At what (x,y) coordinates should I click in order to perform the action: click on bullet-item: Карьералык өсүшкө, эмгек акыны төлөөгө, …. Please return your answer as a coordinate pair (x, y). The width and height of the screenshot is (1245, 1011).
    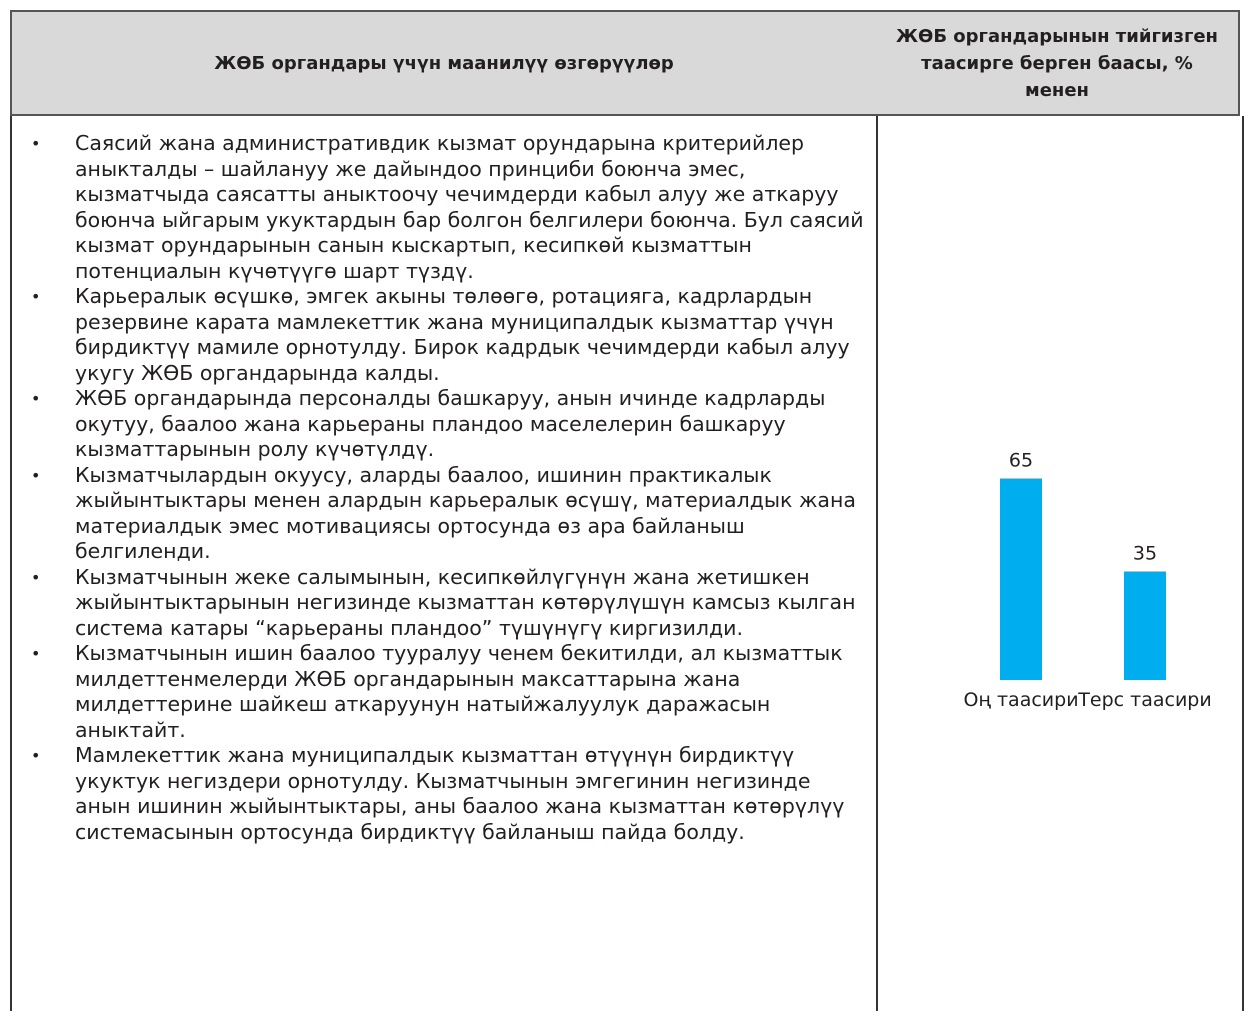
    Looking at the image, I should click on (449, 335).